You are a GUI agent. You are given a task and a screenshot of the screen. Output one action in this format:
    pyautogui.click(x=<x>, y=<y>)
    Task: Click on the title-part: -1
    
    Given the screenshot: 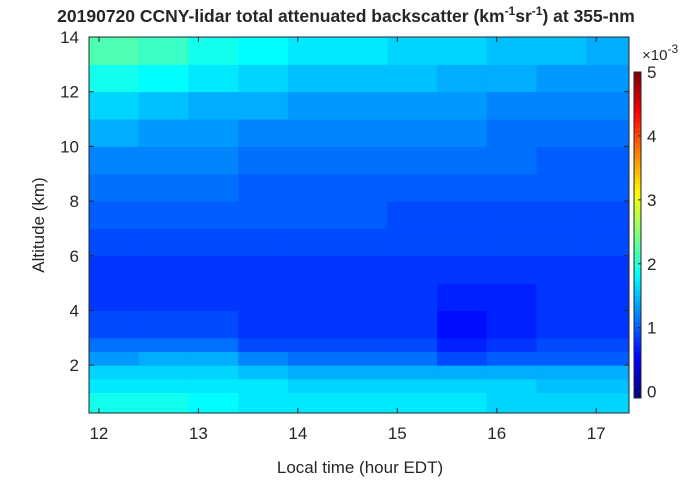 What is the action you would take?
    pyautogui.click(x=537, y=11)
    